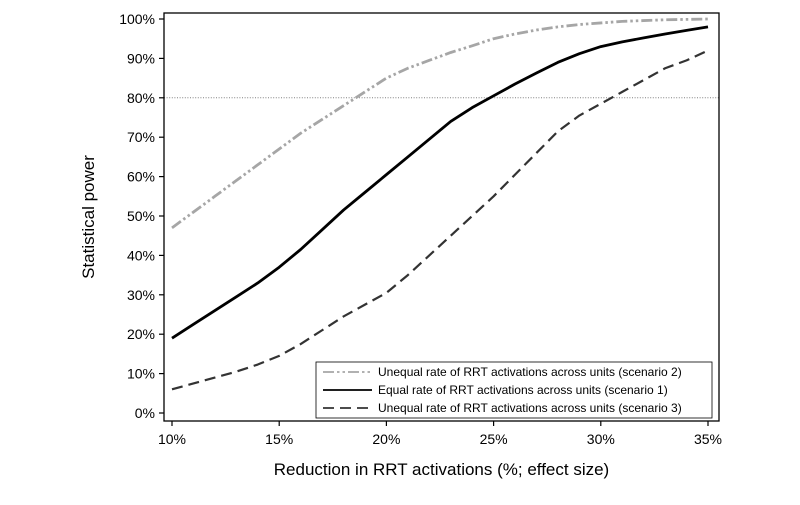  What do you see at coordinates (141, 98) in the screenshot?
I see `y-tick-label: 80%` at bounding box center [141, 98].